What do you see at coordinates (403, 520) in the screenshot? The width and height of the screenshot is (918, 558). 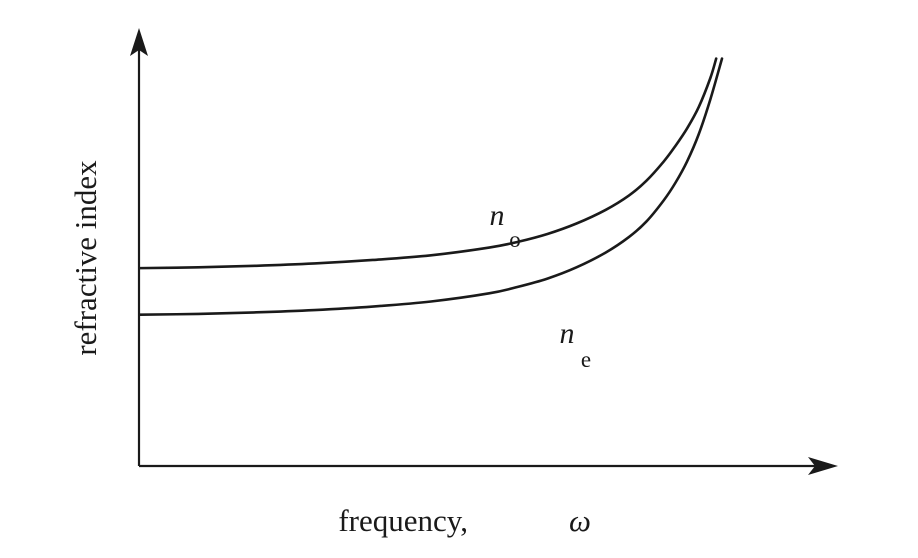 I see `x-axis-label: frequency,` at bounding box center [403, 520].